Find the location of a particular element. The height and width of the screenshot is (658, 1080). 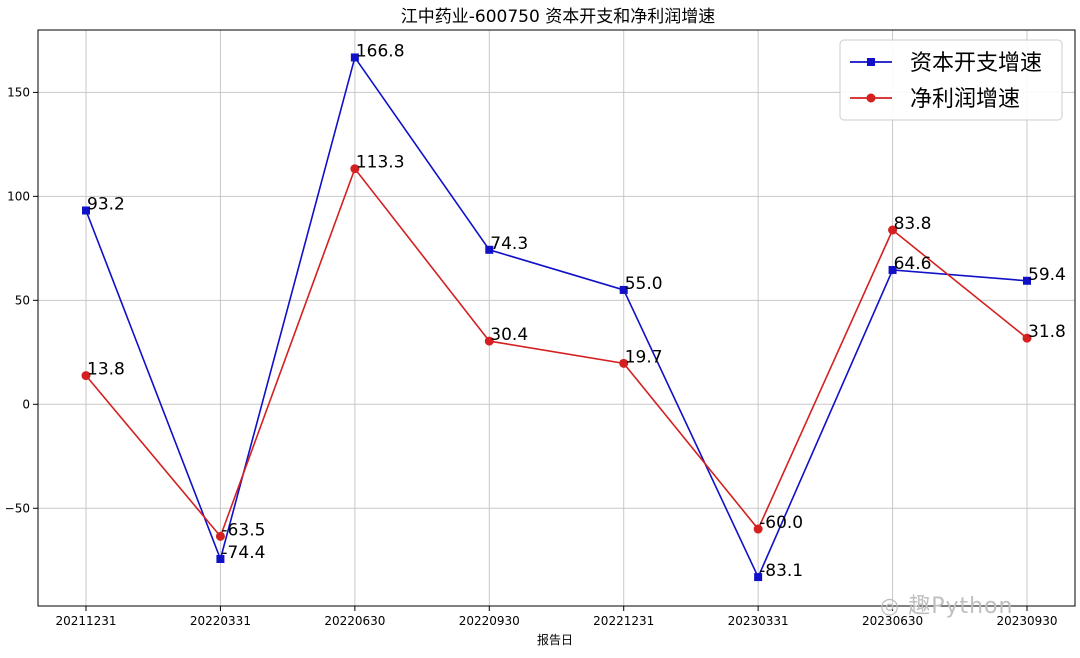

legend-marker-square is located at coordinates (871, 62).